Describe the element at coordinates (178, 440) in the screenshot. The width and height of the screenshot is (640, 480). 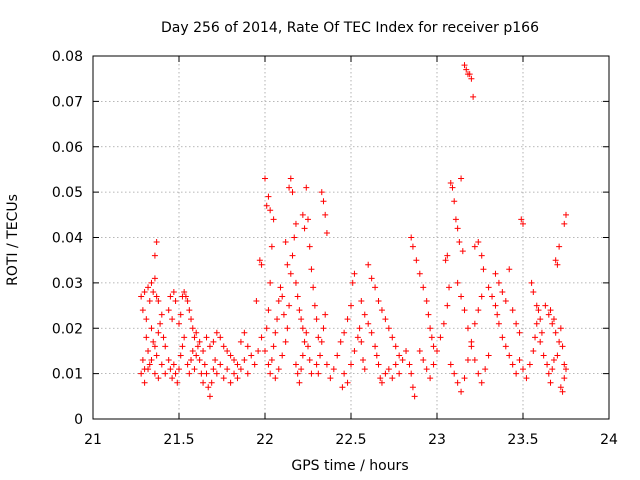
I see `x-tick-label: 21.5` at that location.